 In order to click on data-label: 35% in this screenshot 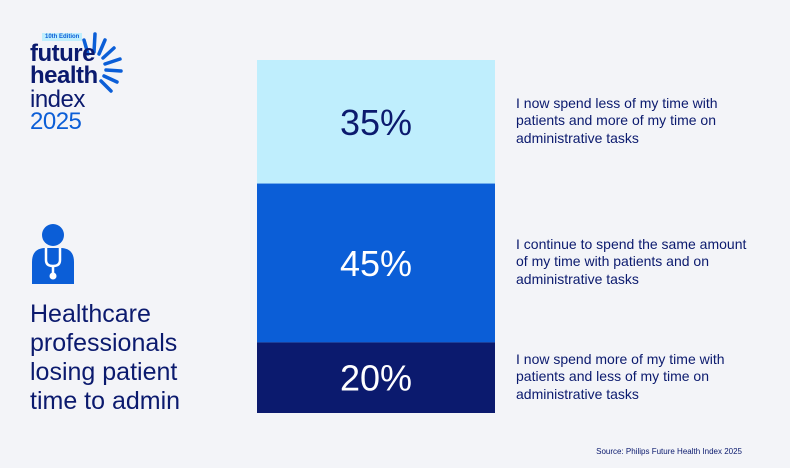, I will do `click(376, 122)`.